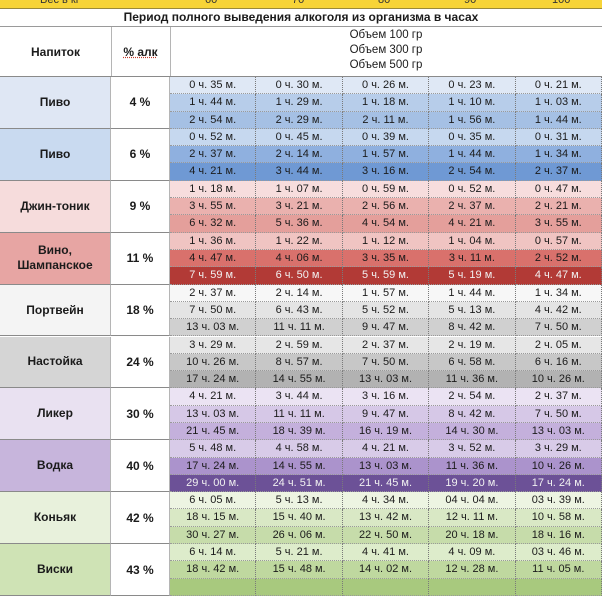 The width and height of the screenshot is (602, 600). I want to click on time-cell: 4 ч. 47 м., so click(213, 258).